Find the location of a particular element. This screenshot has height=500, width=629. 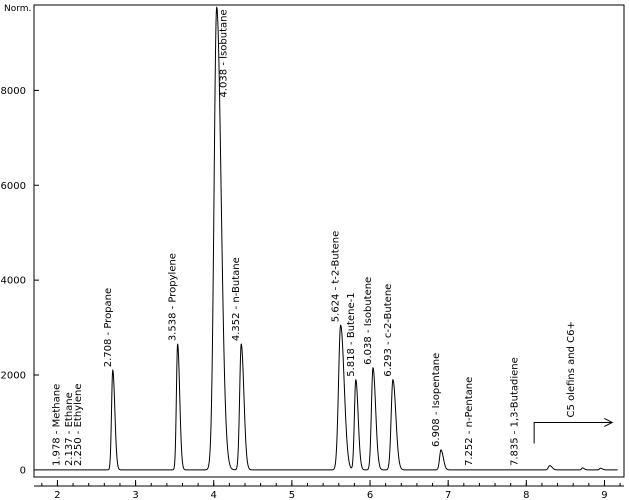

peak-label: 7.835 - 1,3-Butadiene is located at coordinates (514, 411).